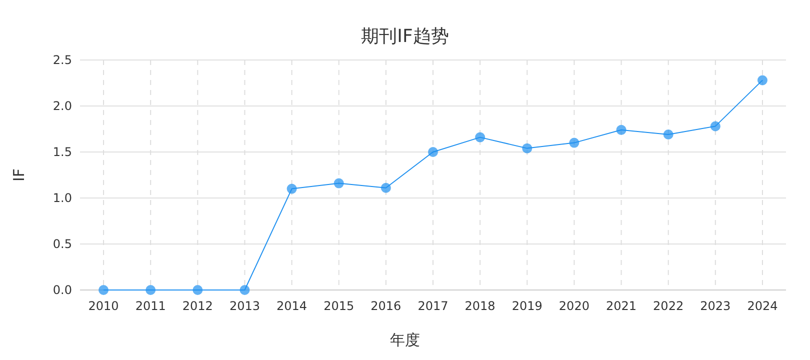 The image size is (810, 360). I want to click on x-tick-label: 2018, so click(480, 306).